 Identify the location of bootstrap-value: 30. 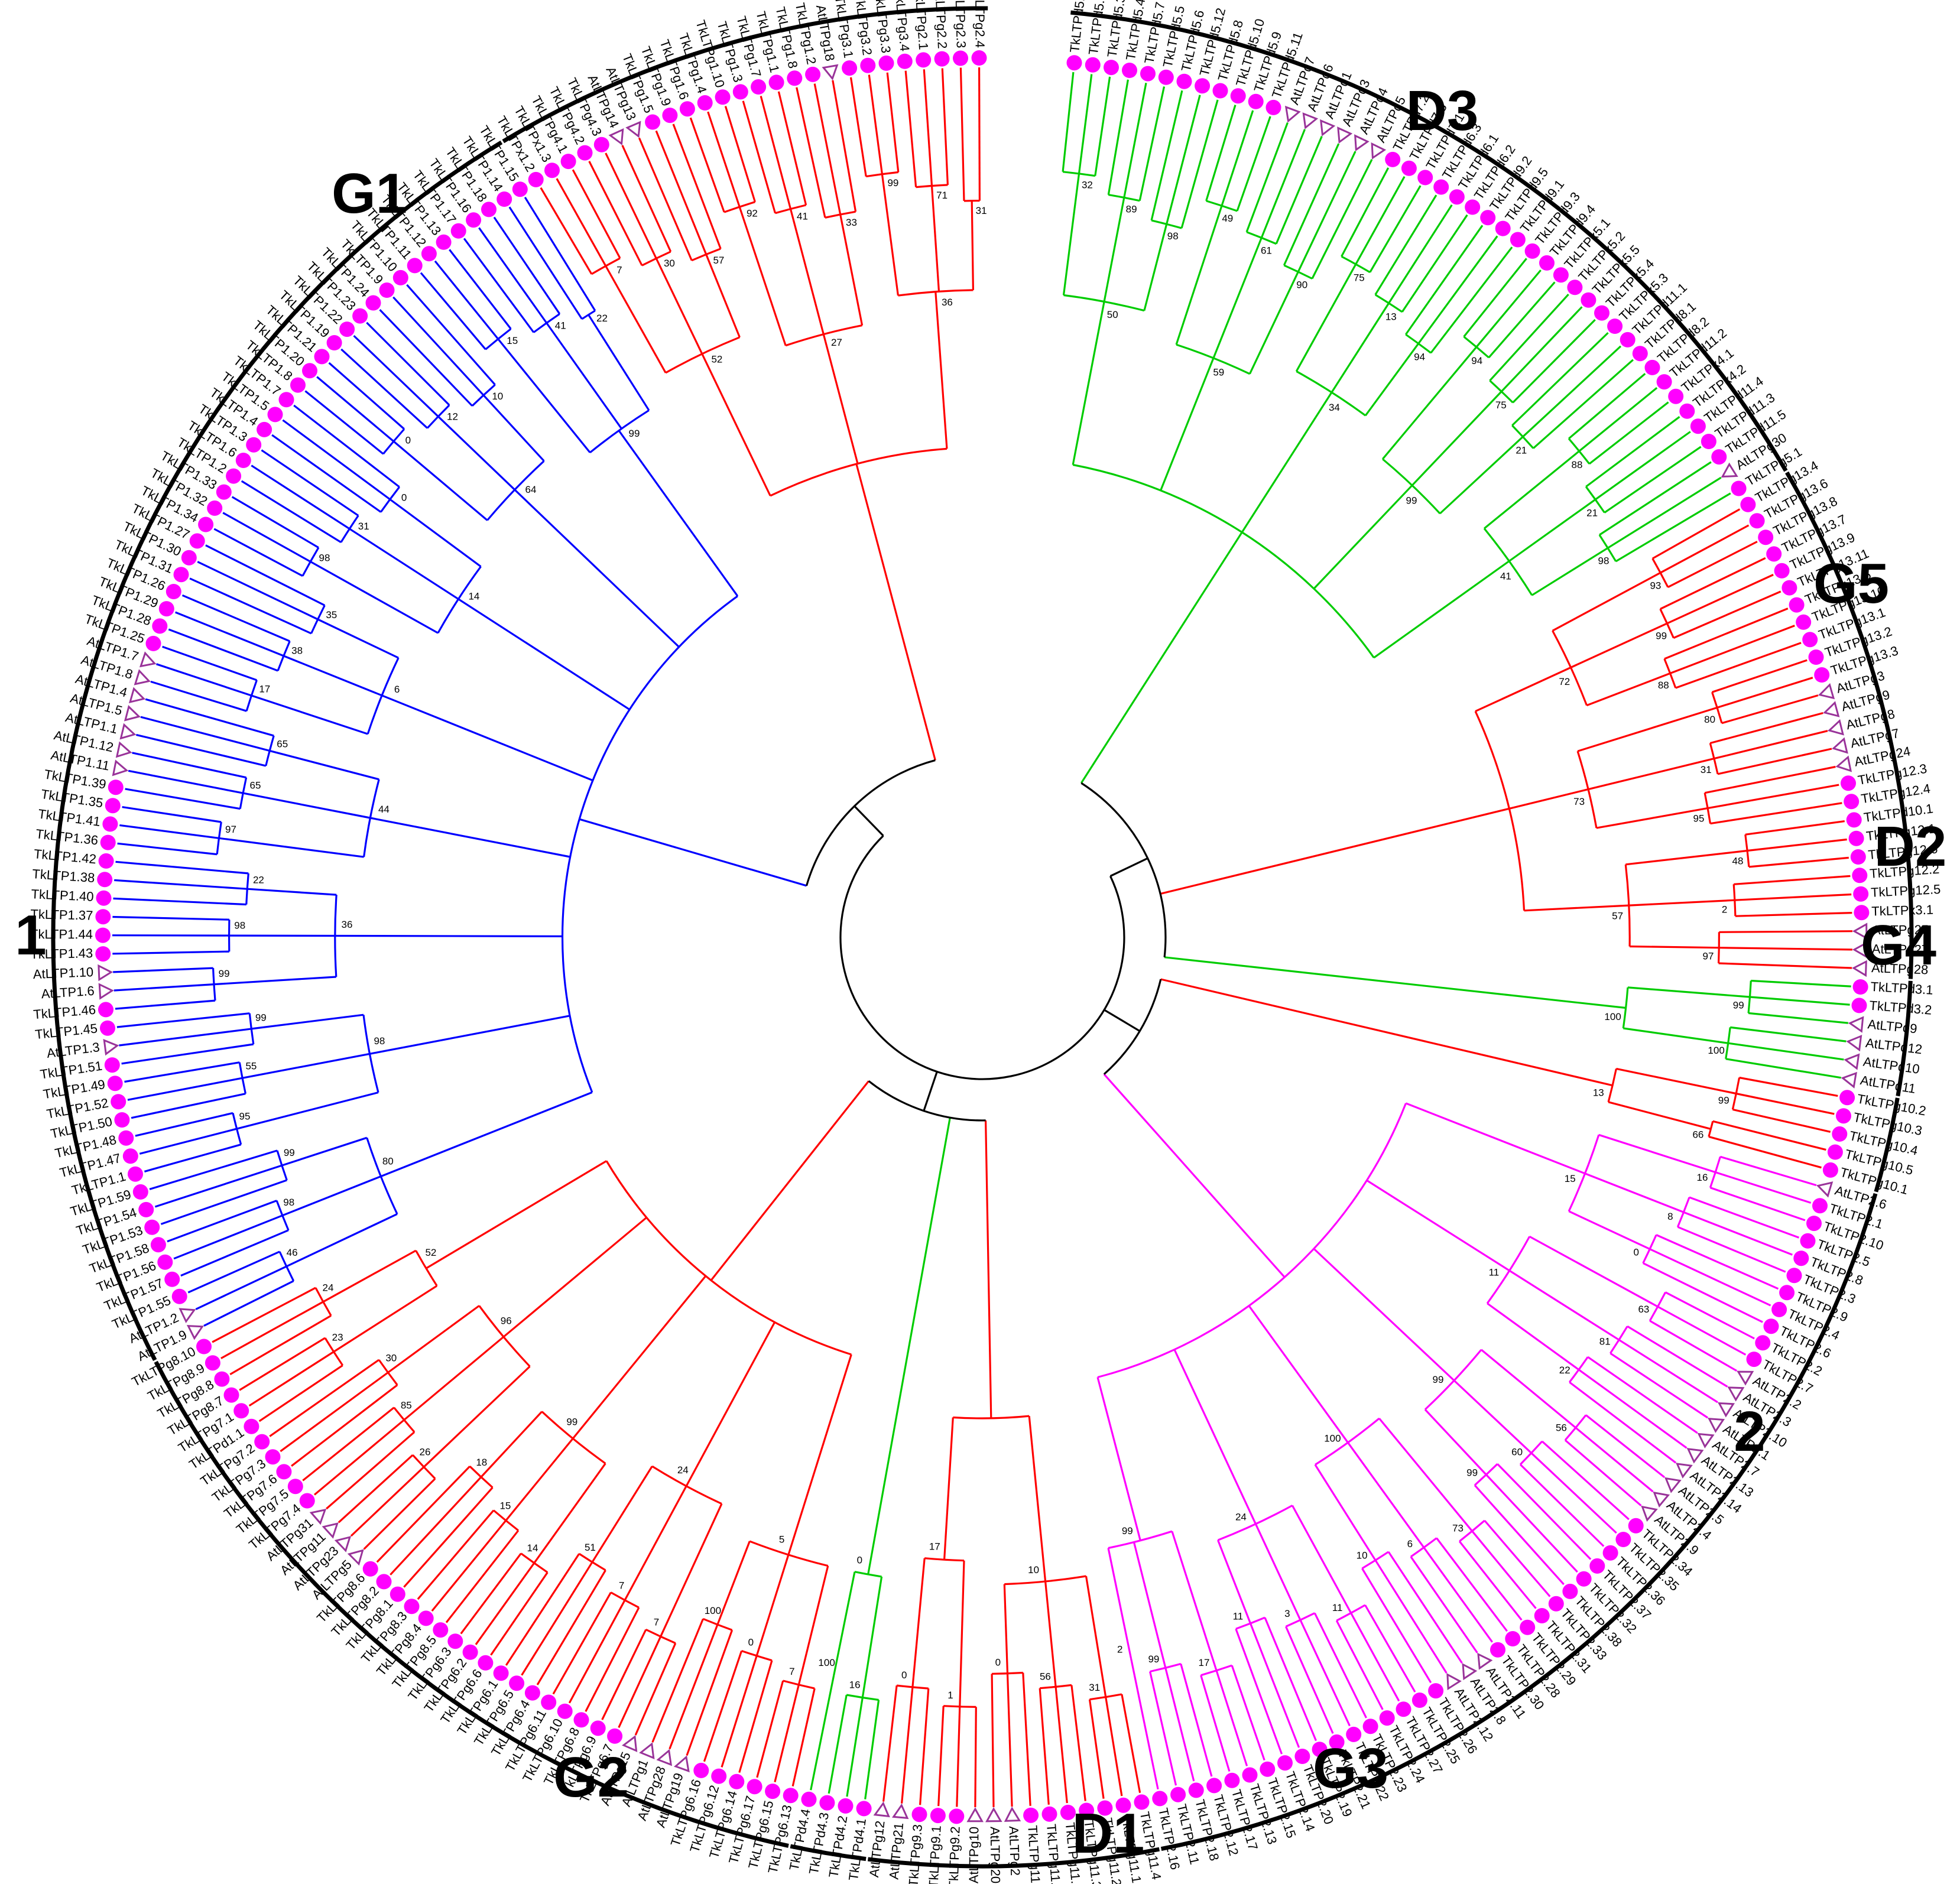
(391, 1359).